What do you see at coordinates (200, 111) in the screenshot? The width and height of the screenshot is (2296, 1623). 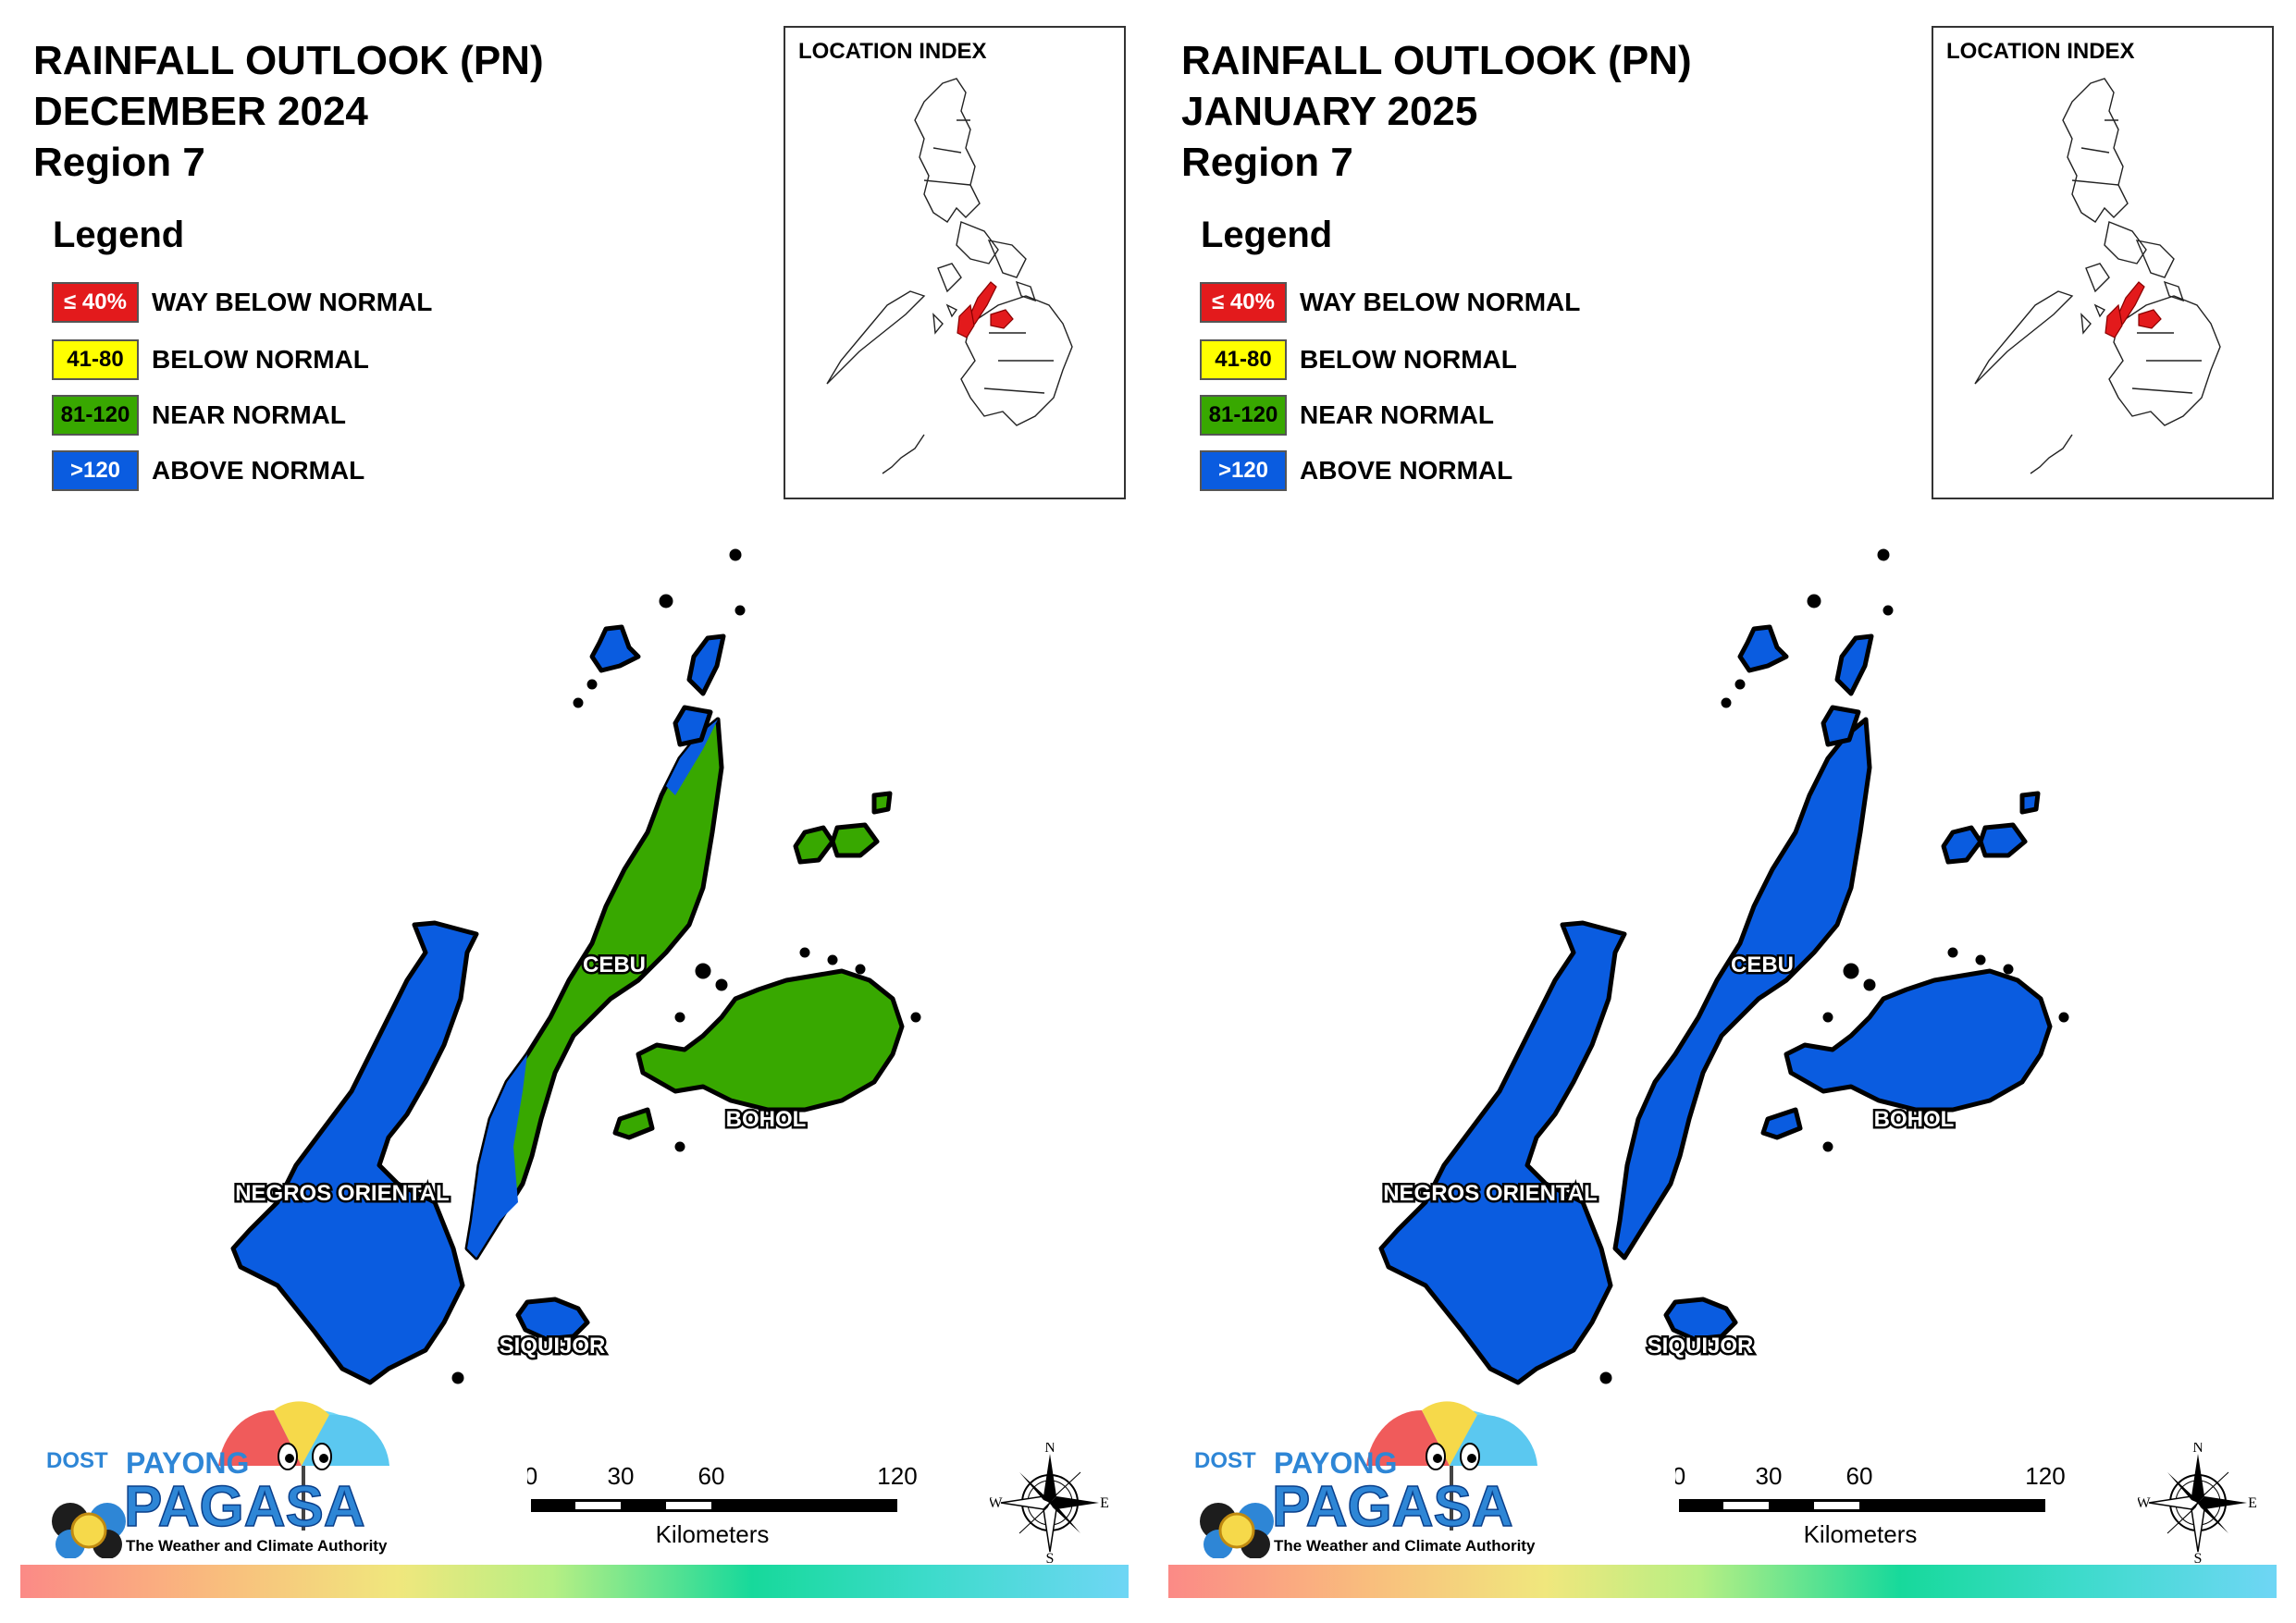 I see `title-line-2: DECEMBER 2024` at bounding box center [200, 111].